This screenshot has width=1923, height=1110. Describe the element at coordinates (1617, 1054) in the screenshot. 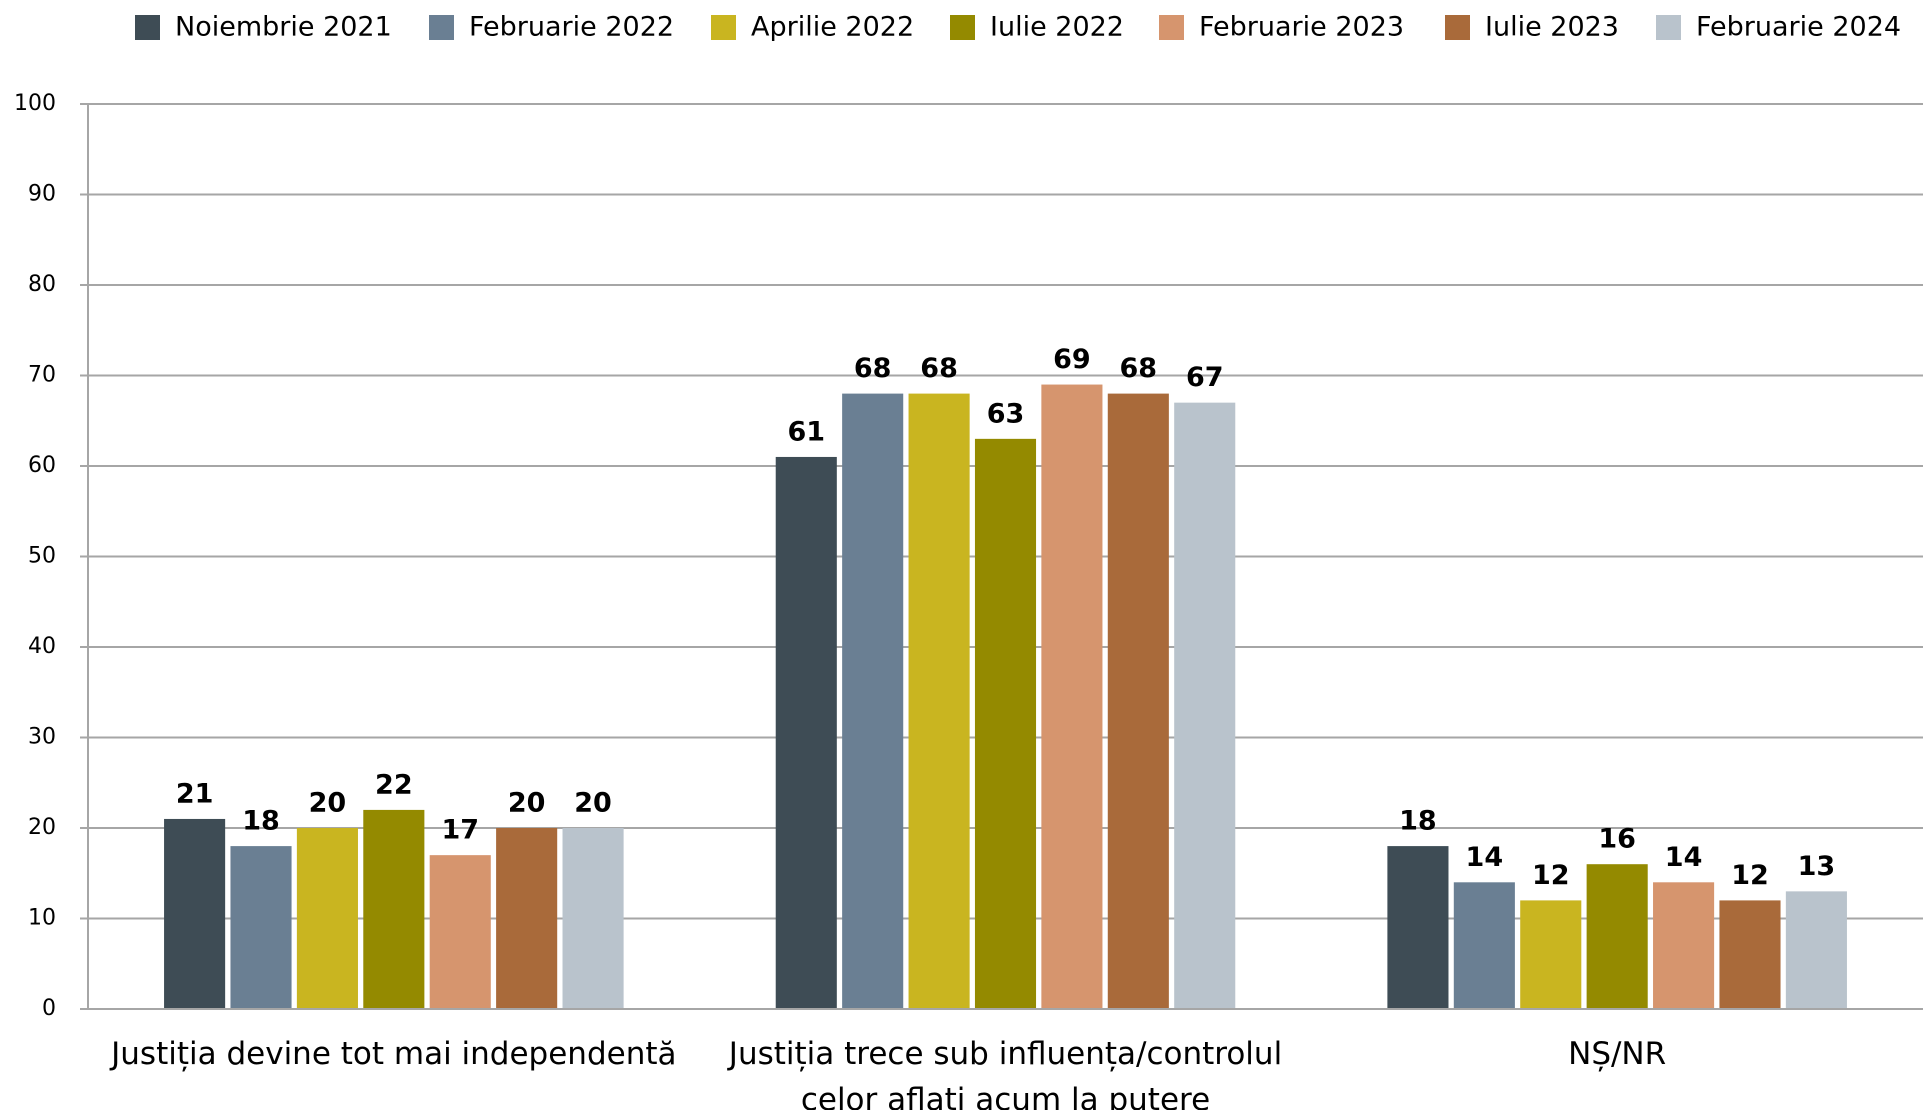

I see `x-tick-label: NȘ/NR` at that location.